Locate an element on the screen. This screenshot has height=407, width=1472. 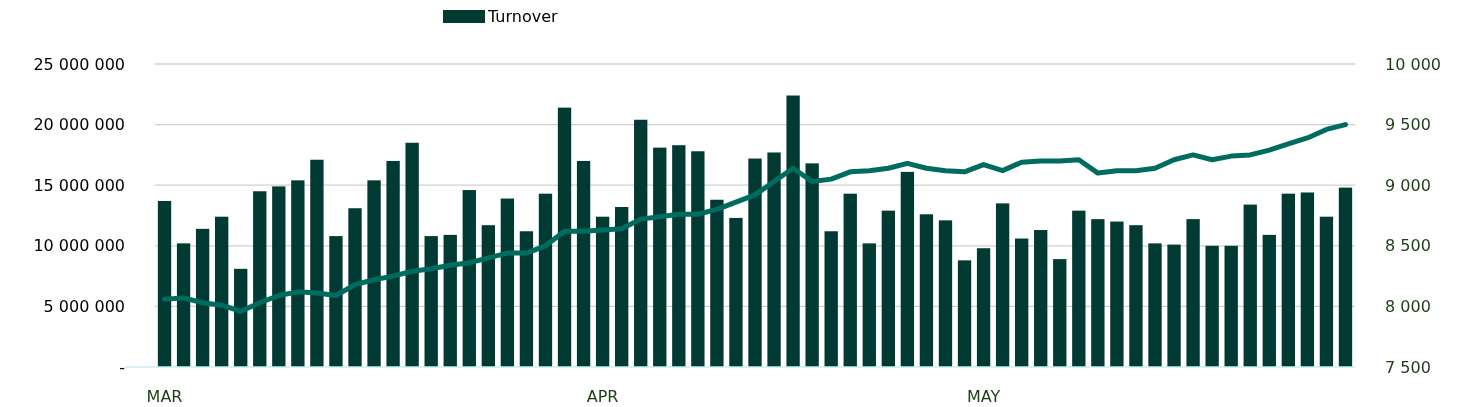
y-tick-label: 25 000 000 is located at coordinates (79, 64).